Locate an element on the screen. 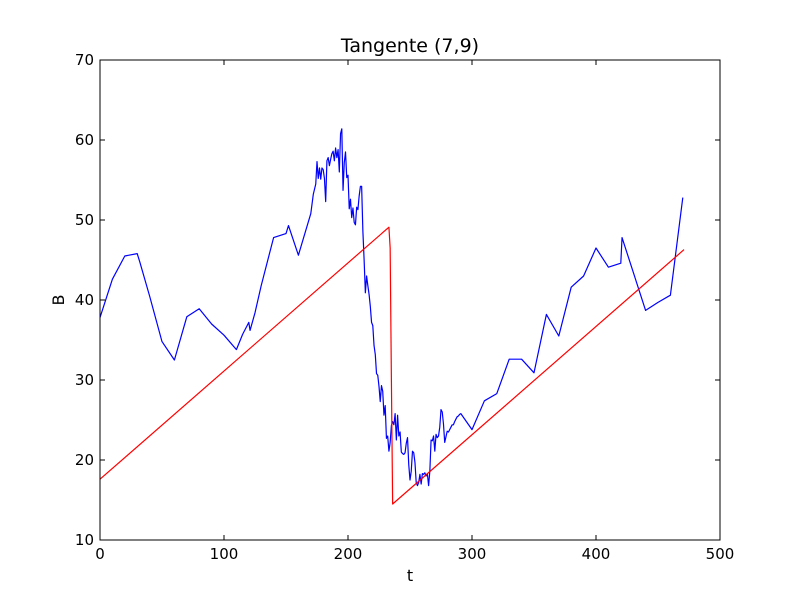 Image resolution: width=800 pixels, height=600 pixels. y-tick-label: 70 is located at coordinates (84, 60).